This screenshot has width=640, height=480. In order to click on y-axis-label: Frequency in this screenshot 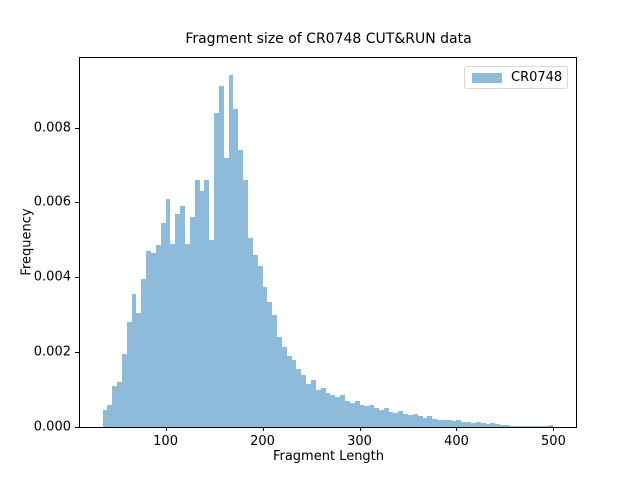, I will do `click(27, 242)`.